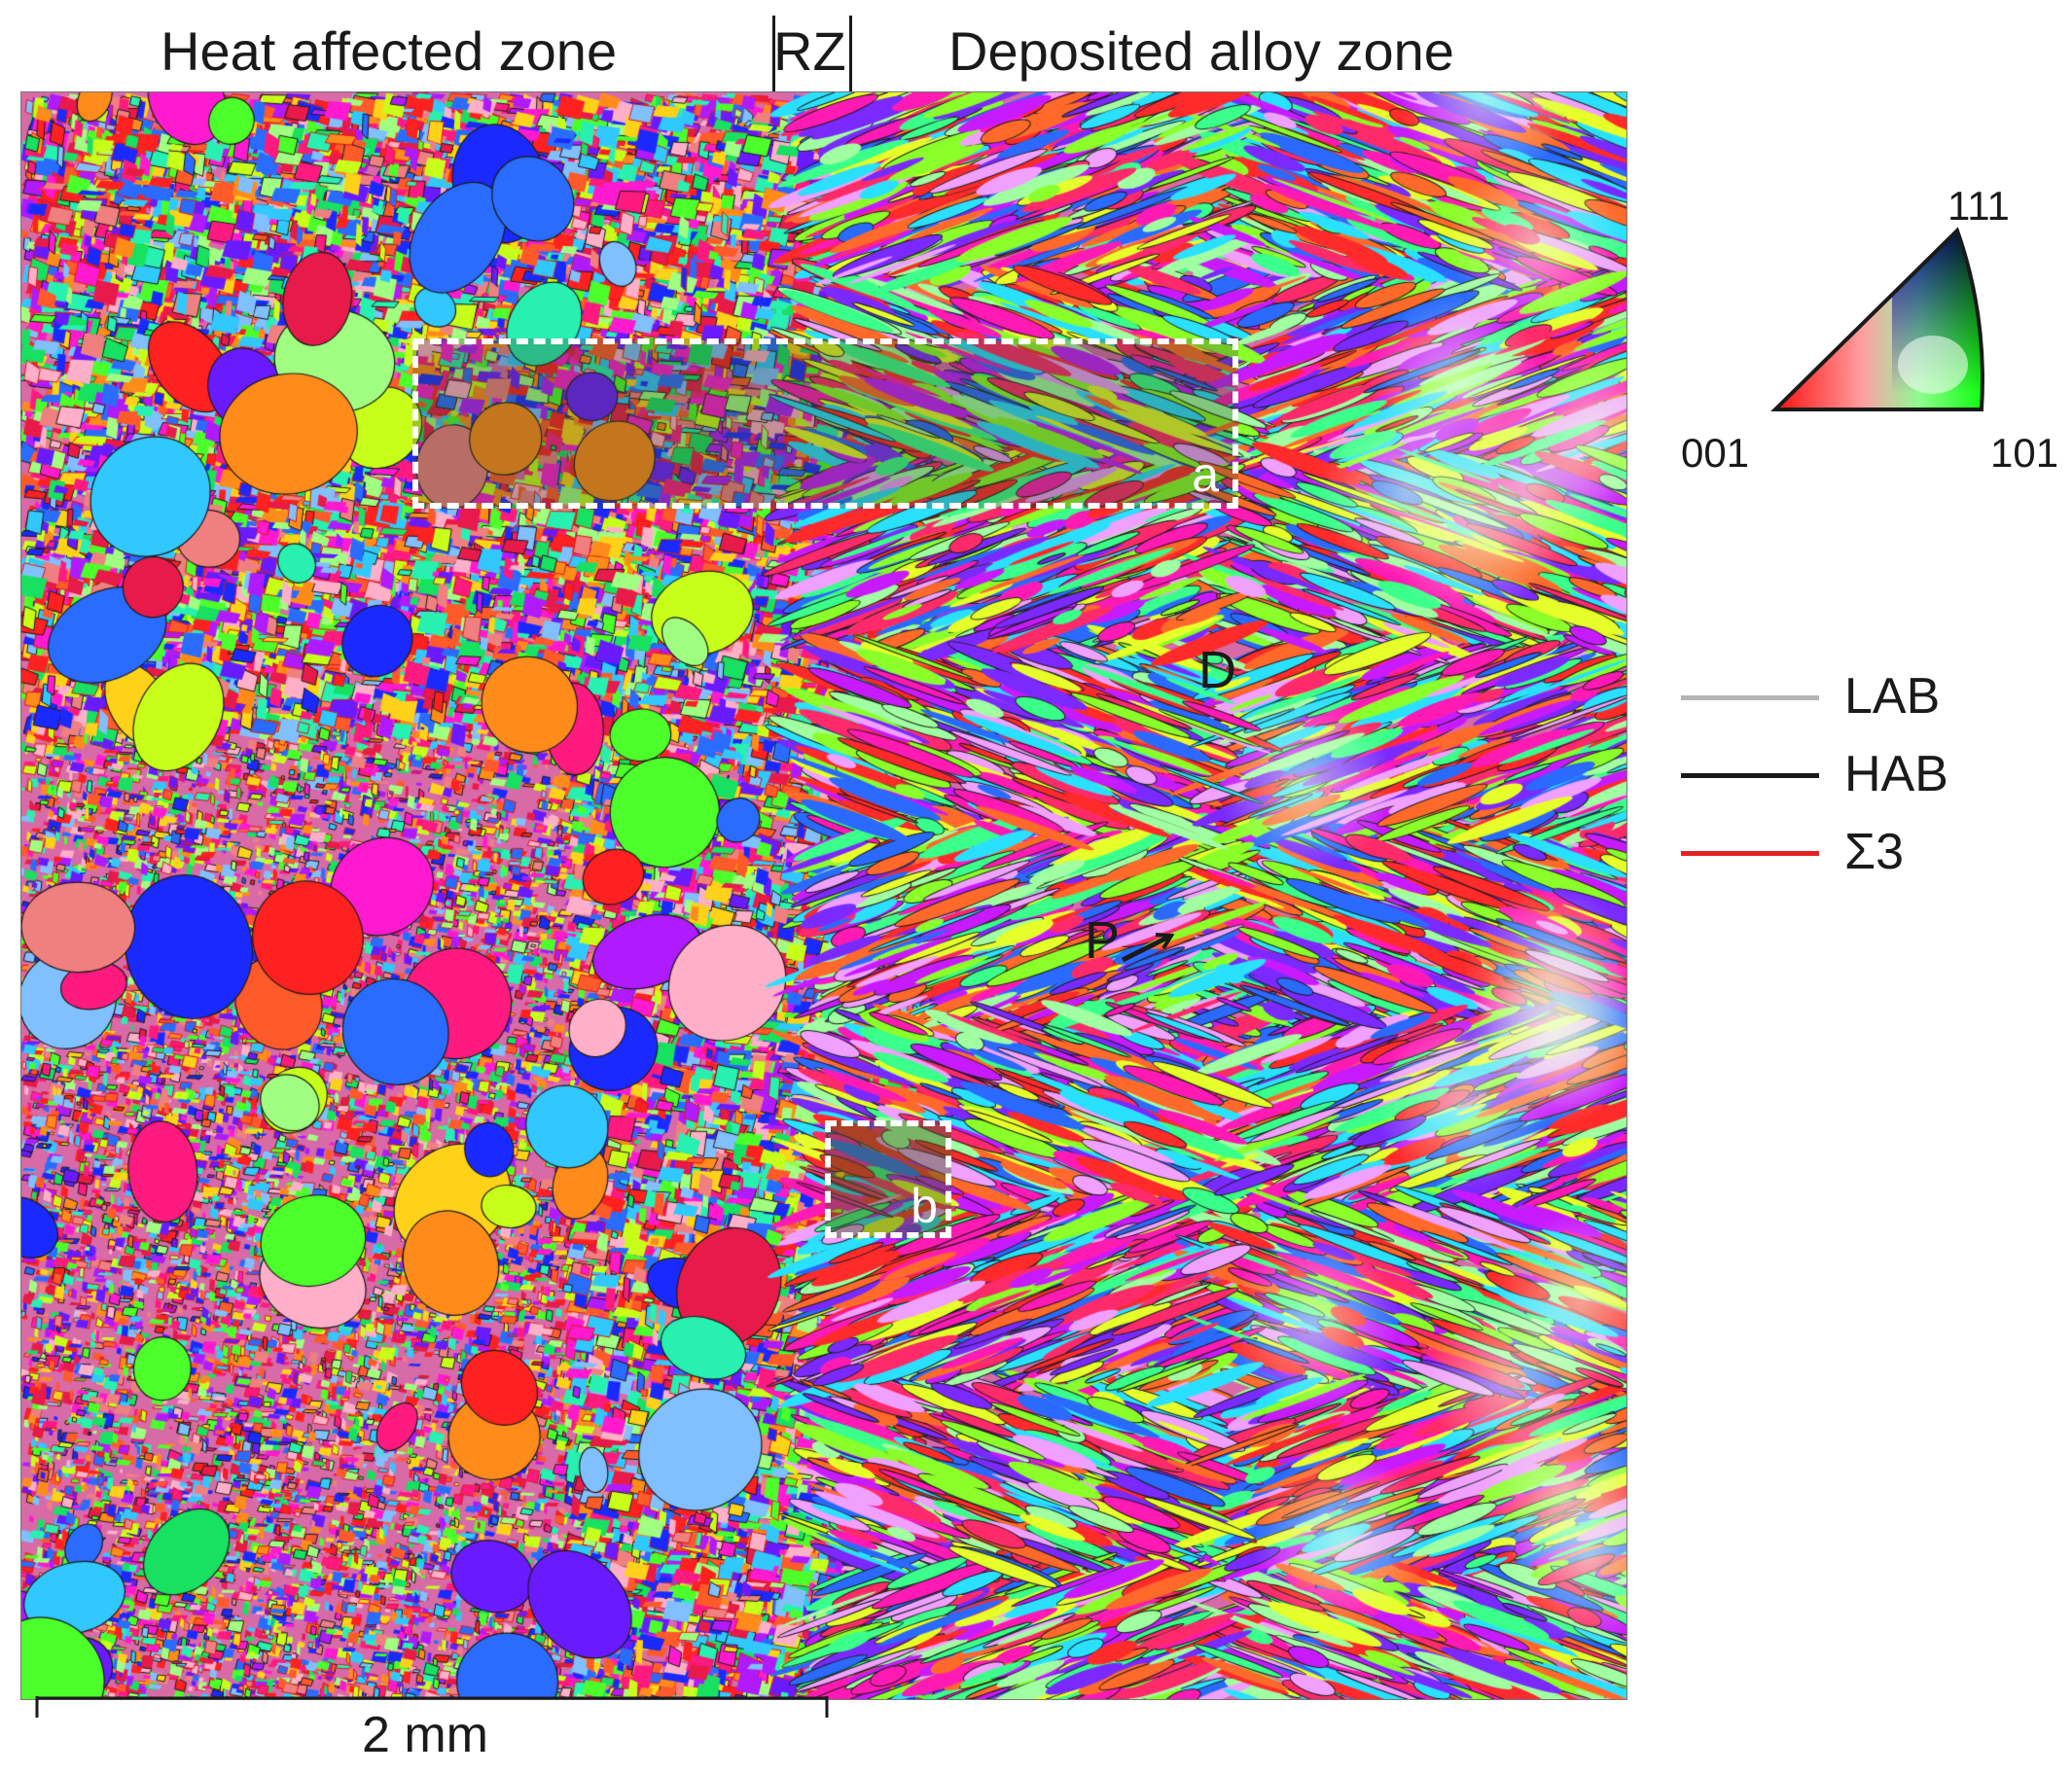 This screenshot has height=1774, width=2072. Describe the element at coordinates (1201, 51) in the screenshot. I see `deposited-alloy-zone-label: Deposited alloy zone` at that location.